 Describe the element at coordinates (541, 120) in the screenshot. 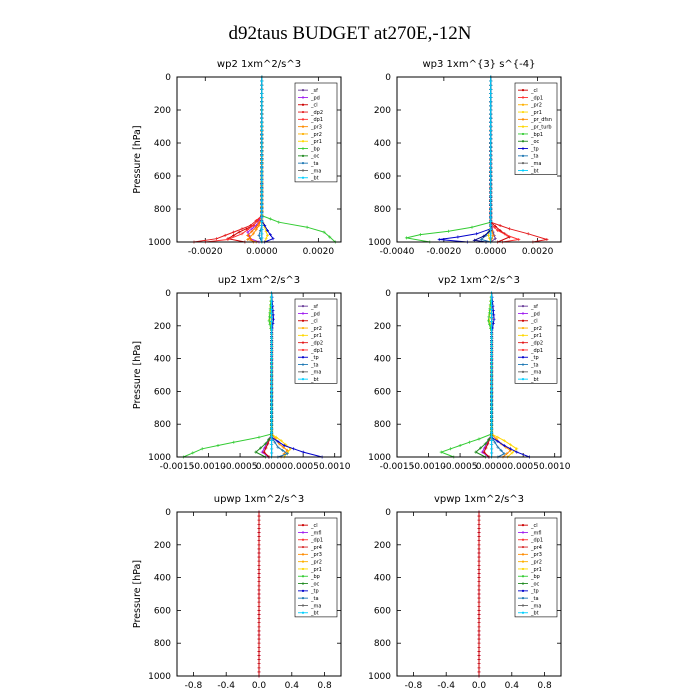

I see `legend-entry-pr-dfsn: _pr_dfsn` at that location.